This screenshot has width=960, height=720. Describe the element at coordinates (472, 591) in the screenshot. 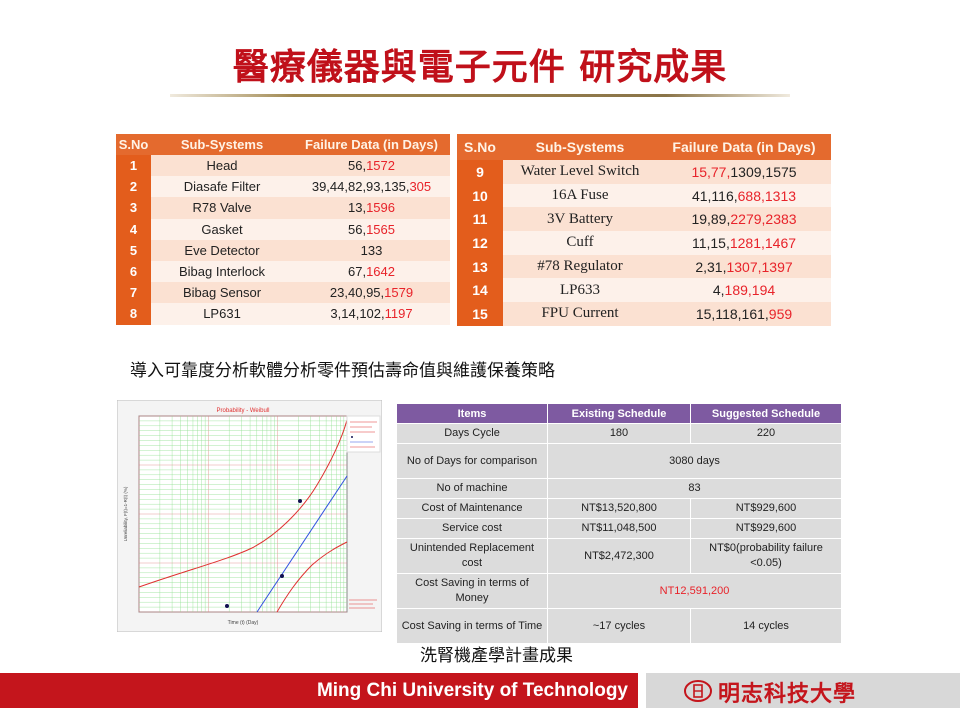

I see `schedule-item: Cost Saving in terms of Money` at that location.